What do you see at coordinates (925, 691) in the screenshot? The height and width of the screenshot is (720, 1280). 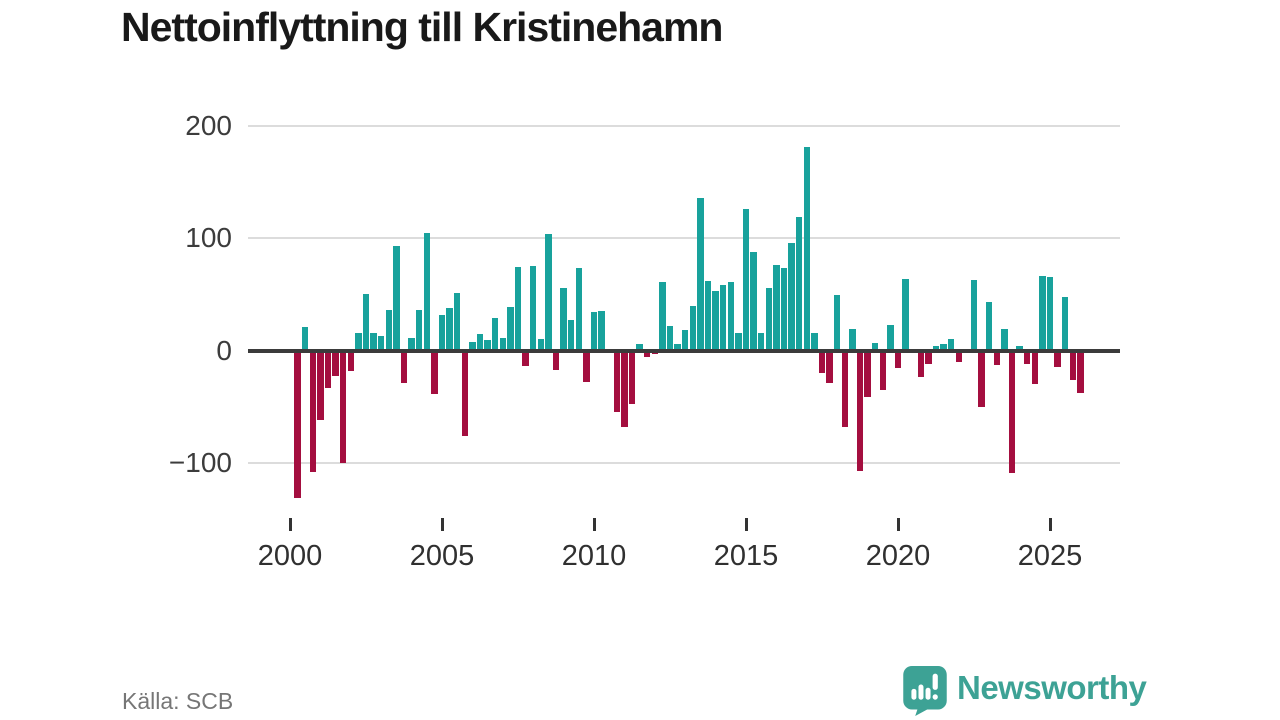 I see `newsworthy-logo-icon` at bounding box center [925, 691].